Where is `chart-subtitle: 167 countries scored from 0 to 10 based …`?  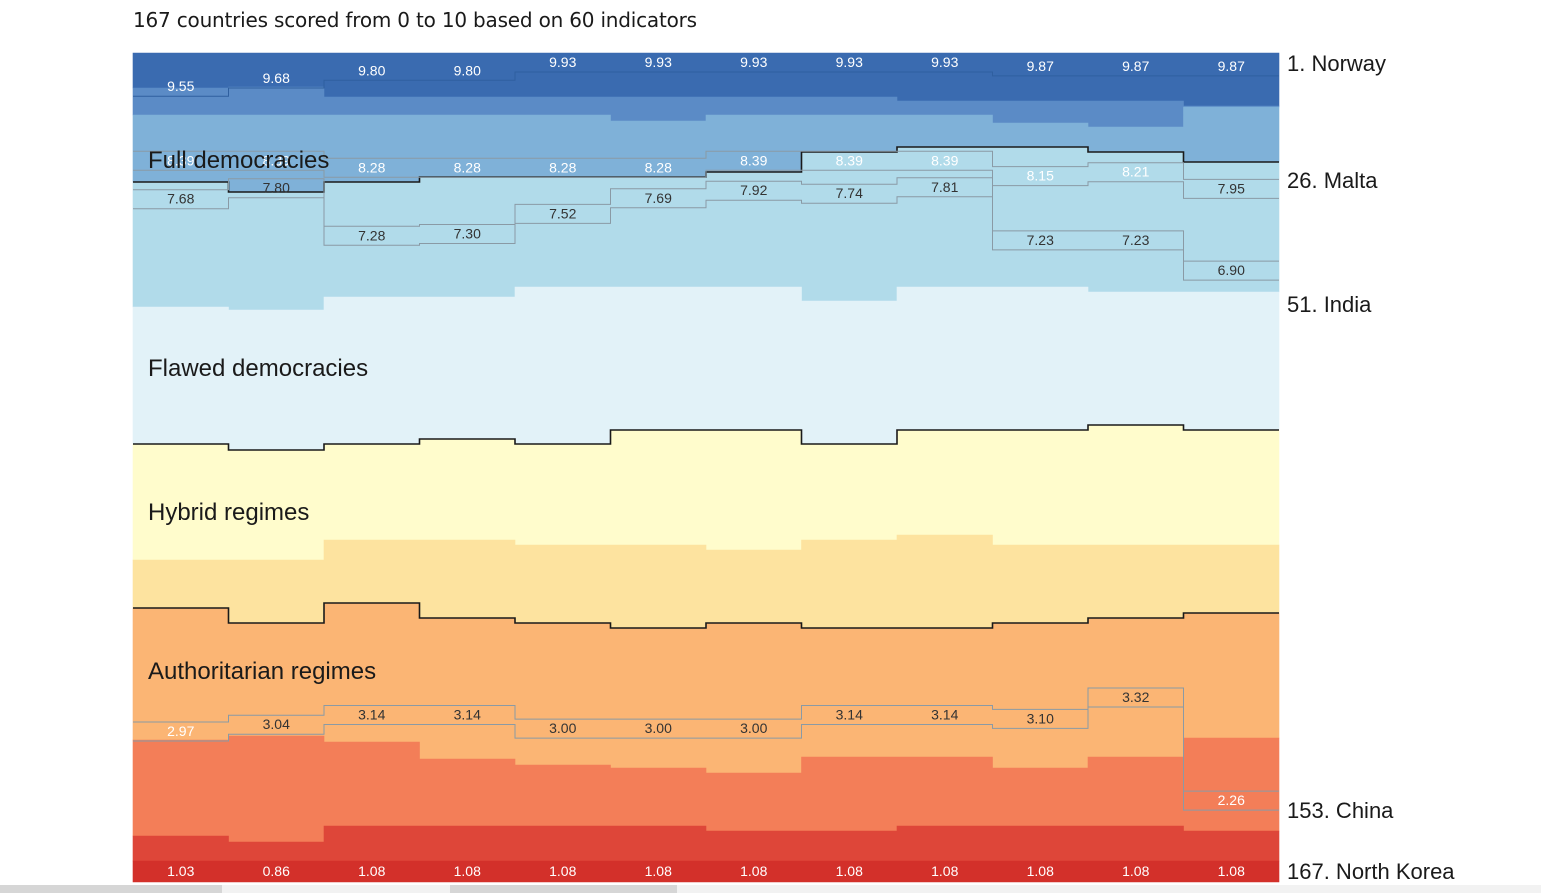
chart-subtitle: 167 countries scored from 0 to 10 based … is located at coordinates (415, 20).